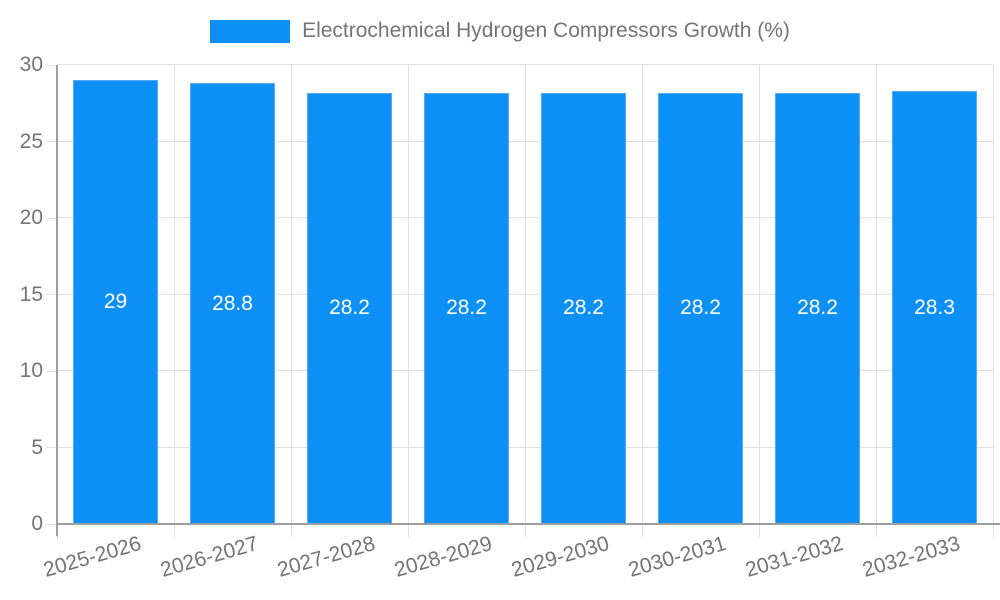 The image size is (1000, 600). I want to click on bar: 29, so click(115, 302).